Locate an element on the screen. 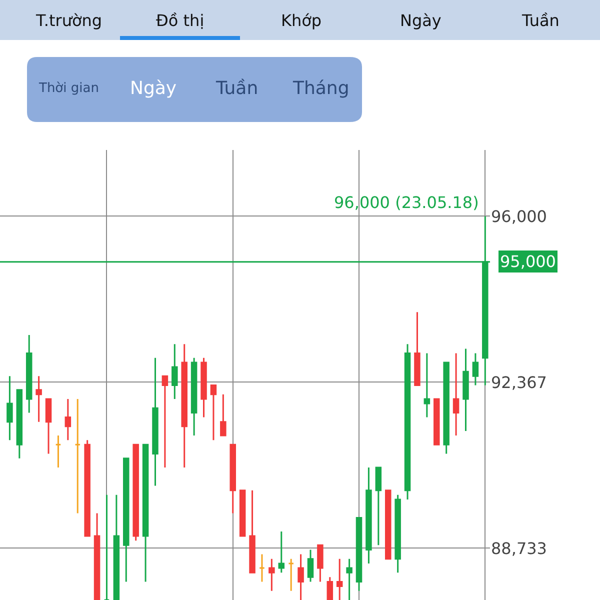  y-tick-label: 92,367 is located at coordinates (519, 382).